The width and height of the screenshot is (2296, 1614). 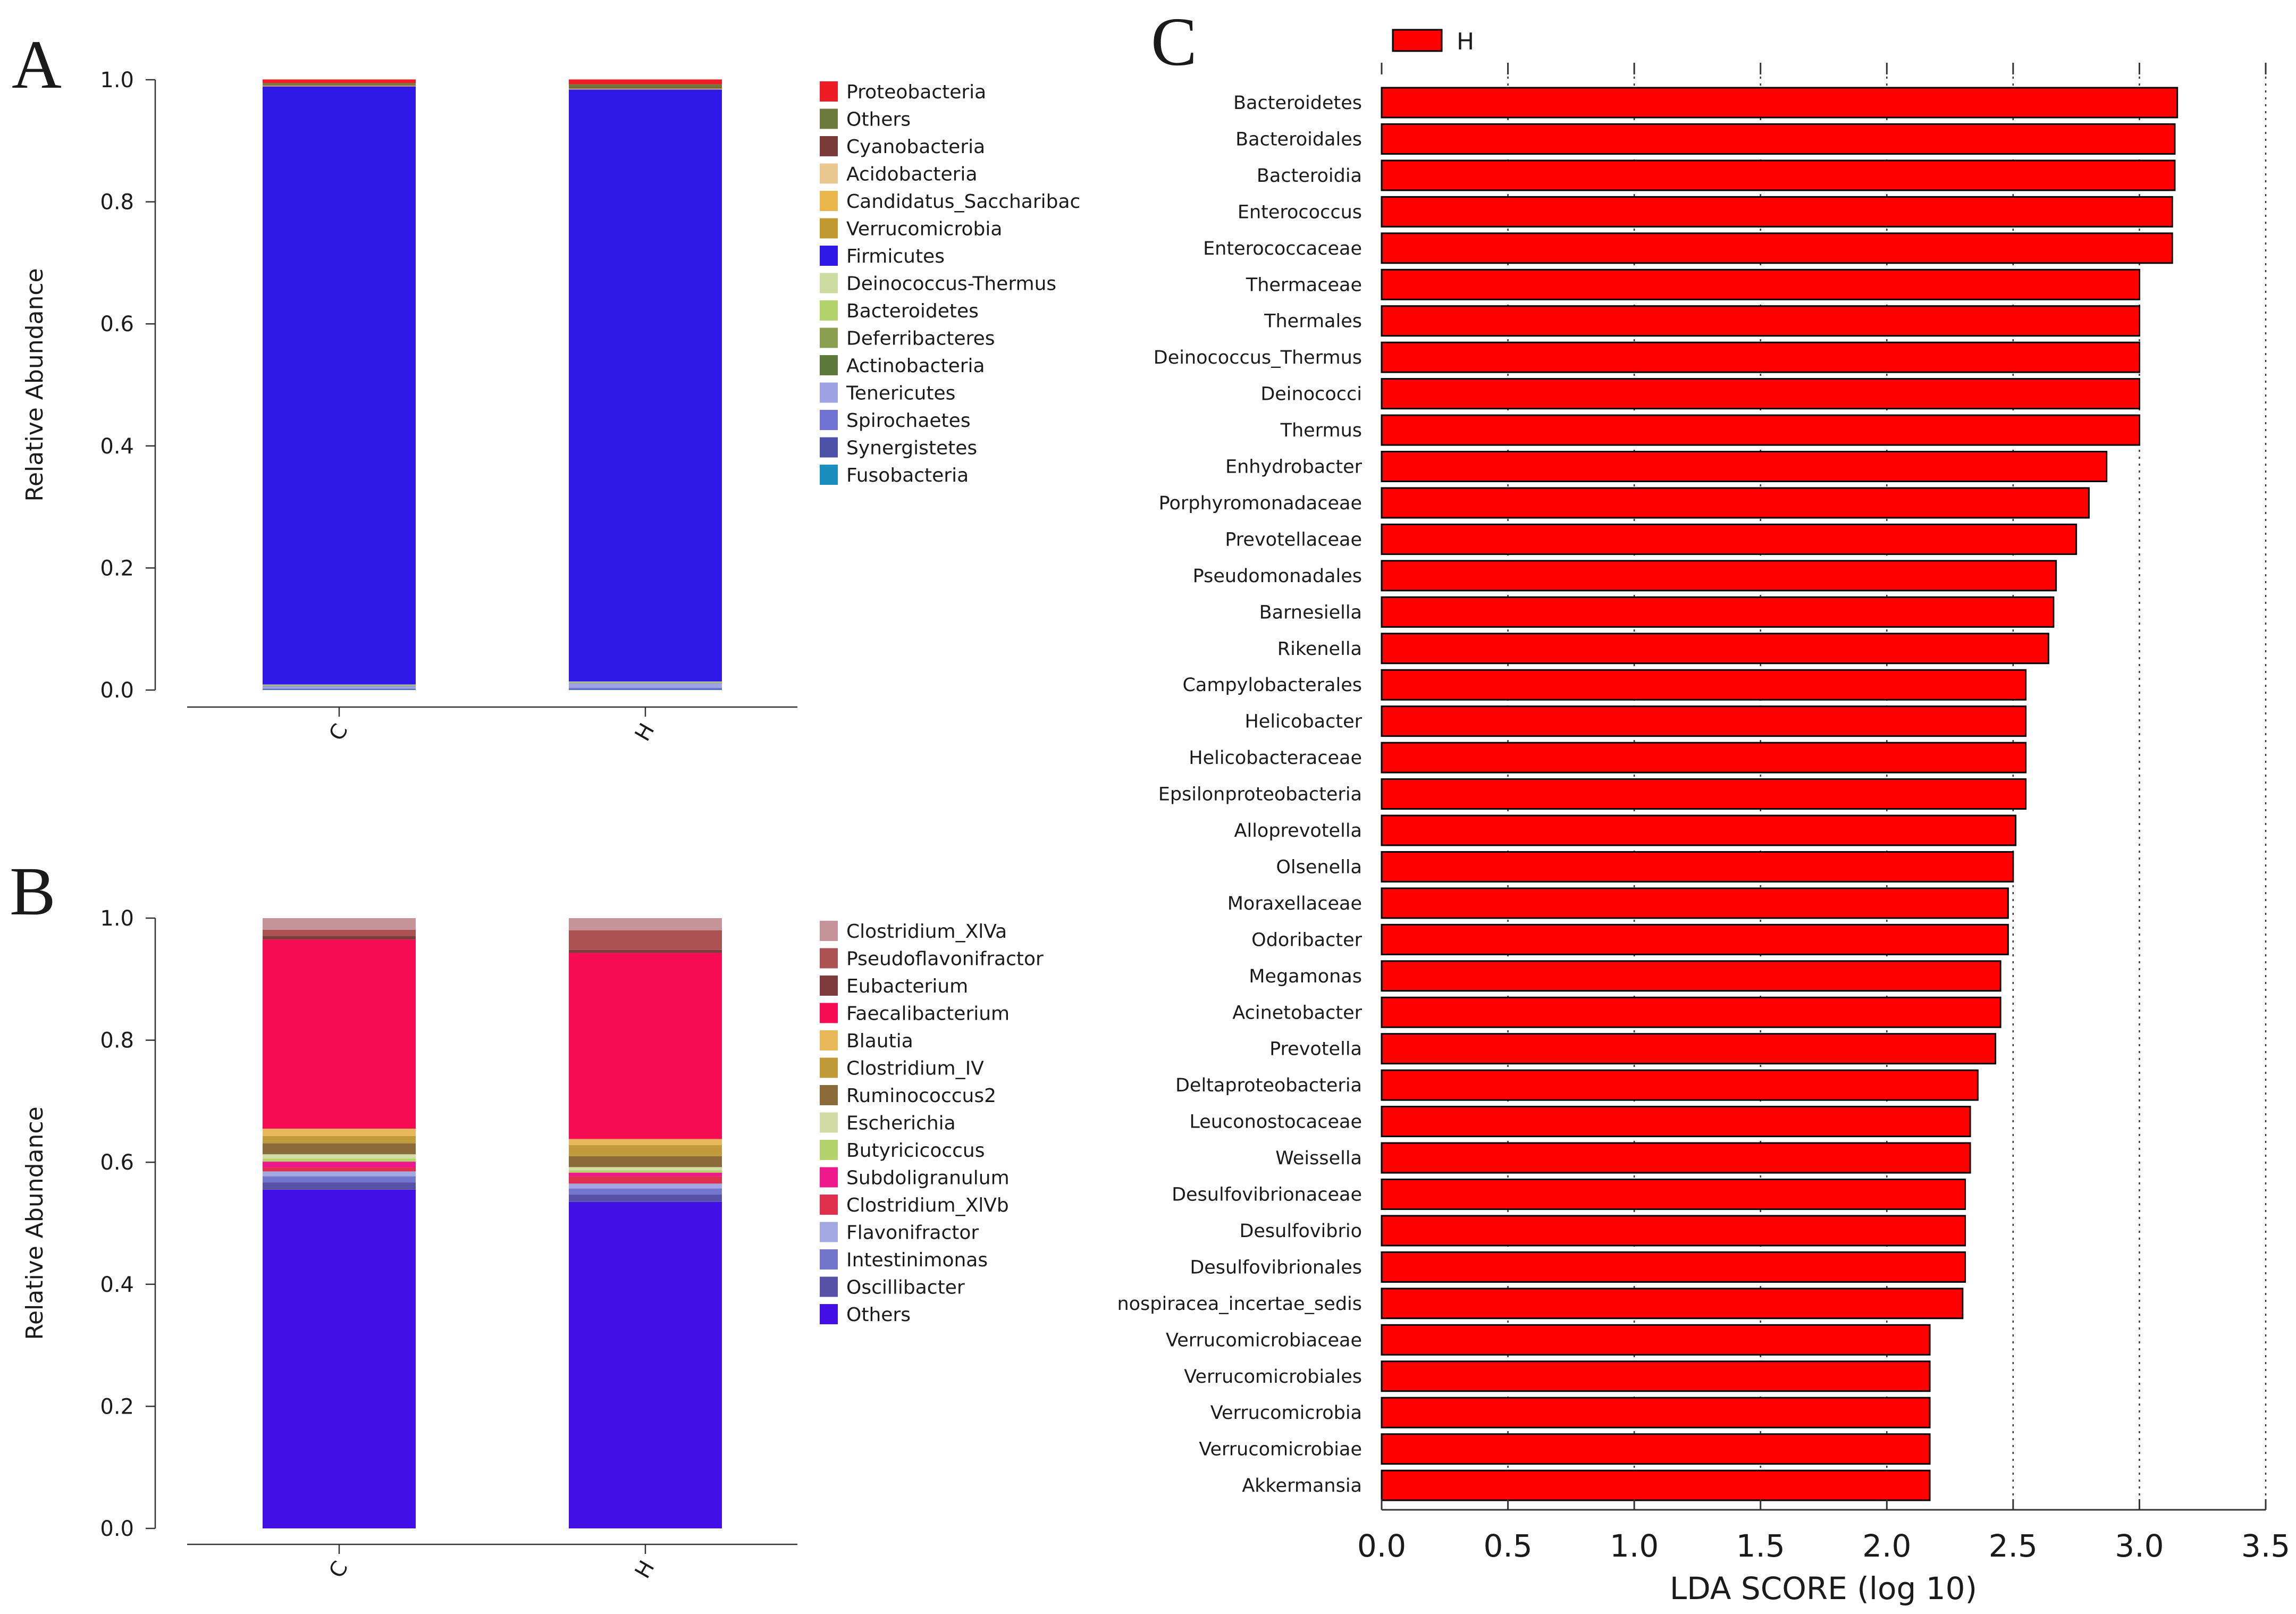 I want to click on panel-c-category-label-deinococci: Deinococci, so click(x=1311, y=395).